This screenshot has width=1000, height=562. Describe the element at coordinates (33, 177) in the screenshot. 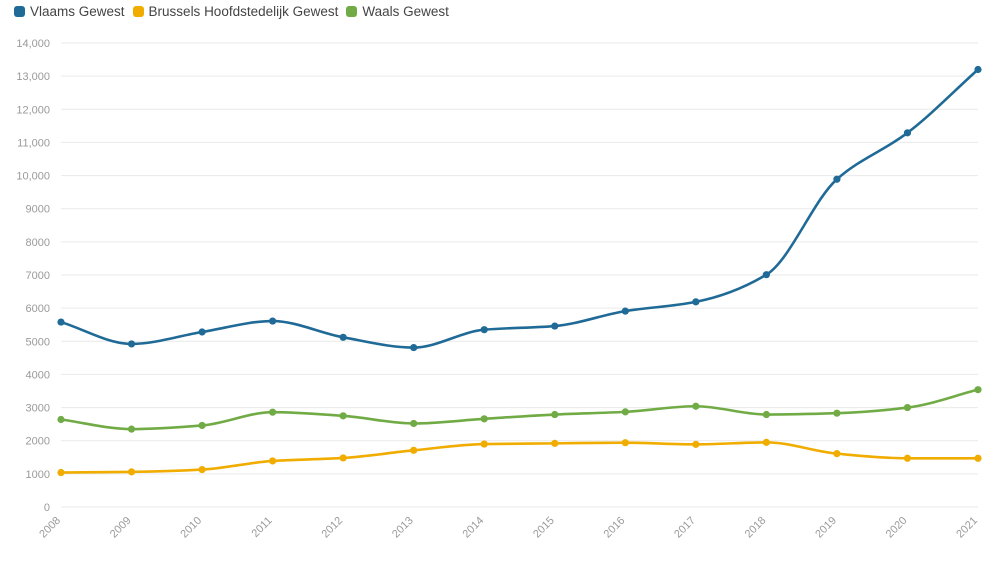

I see `y-tick-label: 10,000` at that location.